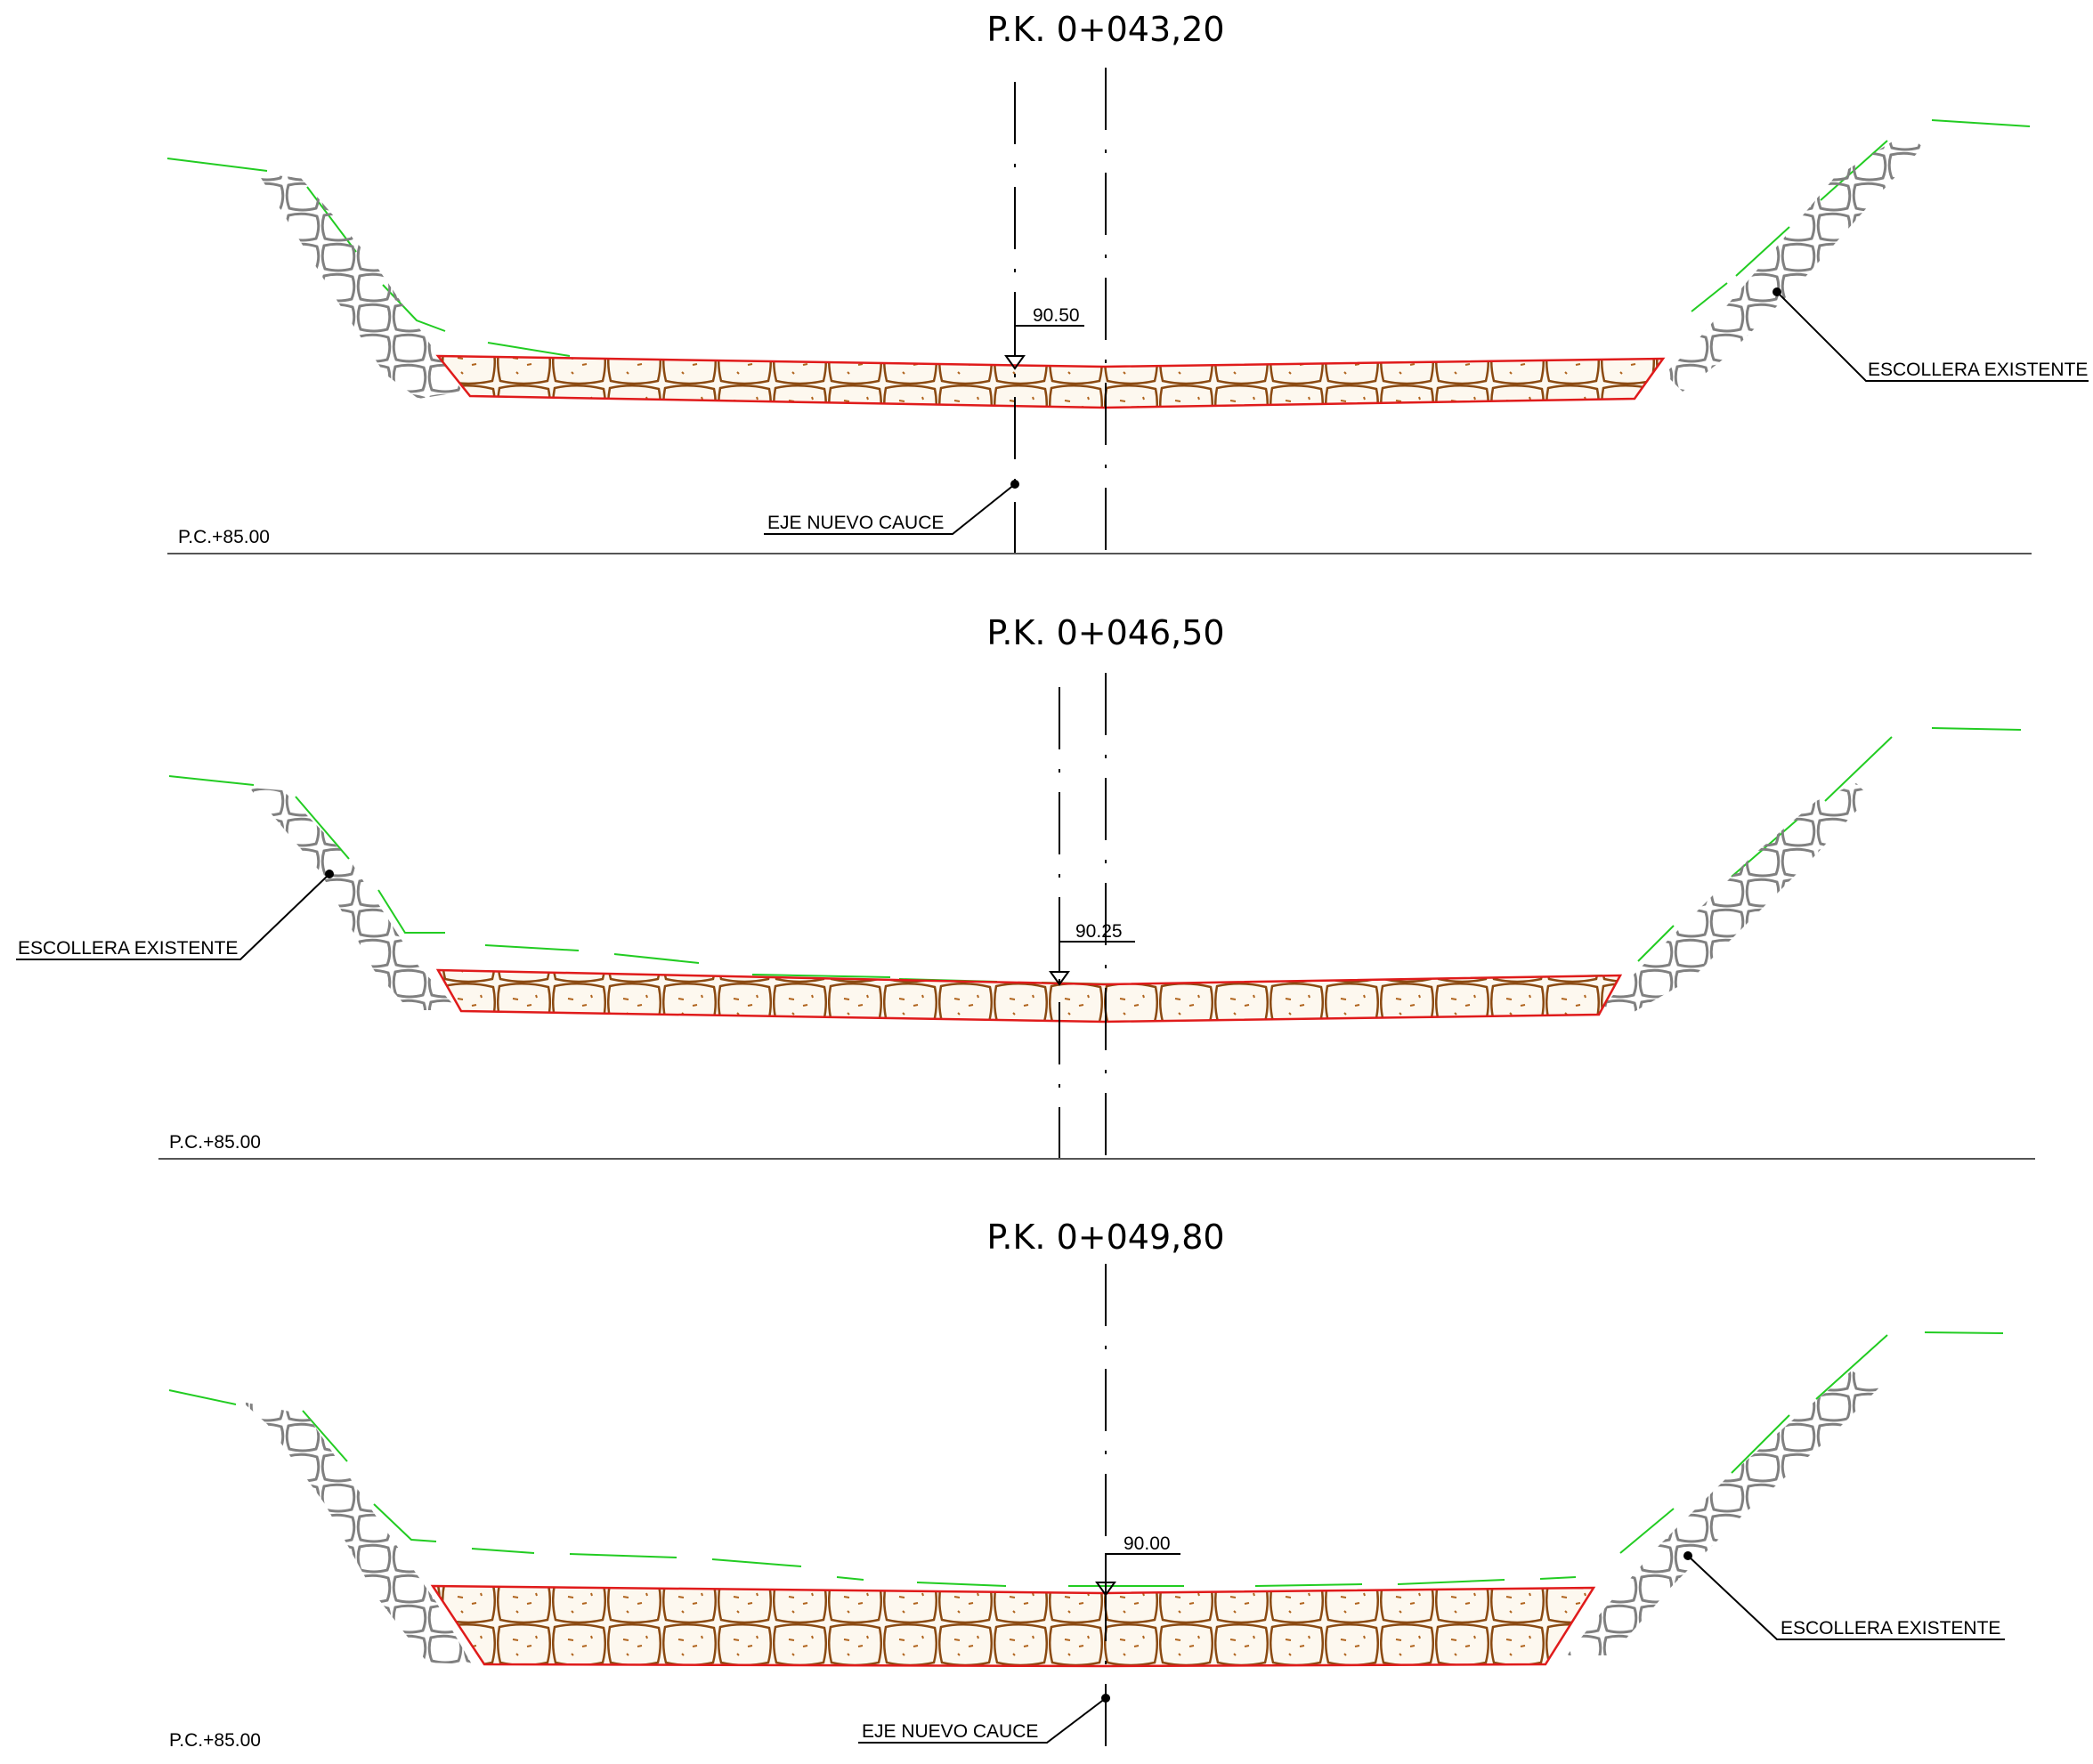  I want to click on water-level-marker: 90.50, so click(1044, 337).